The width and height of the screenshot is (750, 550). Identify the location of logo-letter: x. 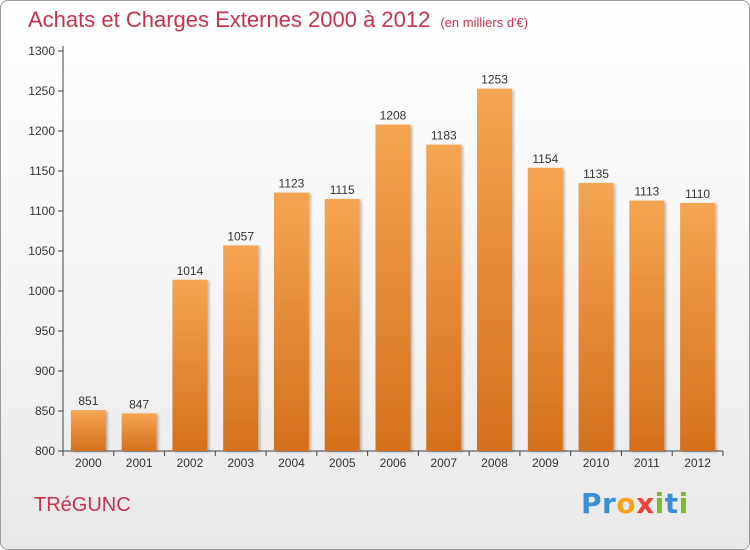
(645, 503).